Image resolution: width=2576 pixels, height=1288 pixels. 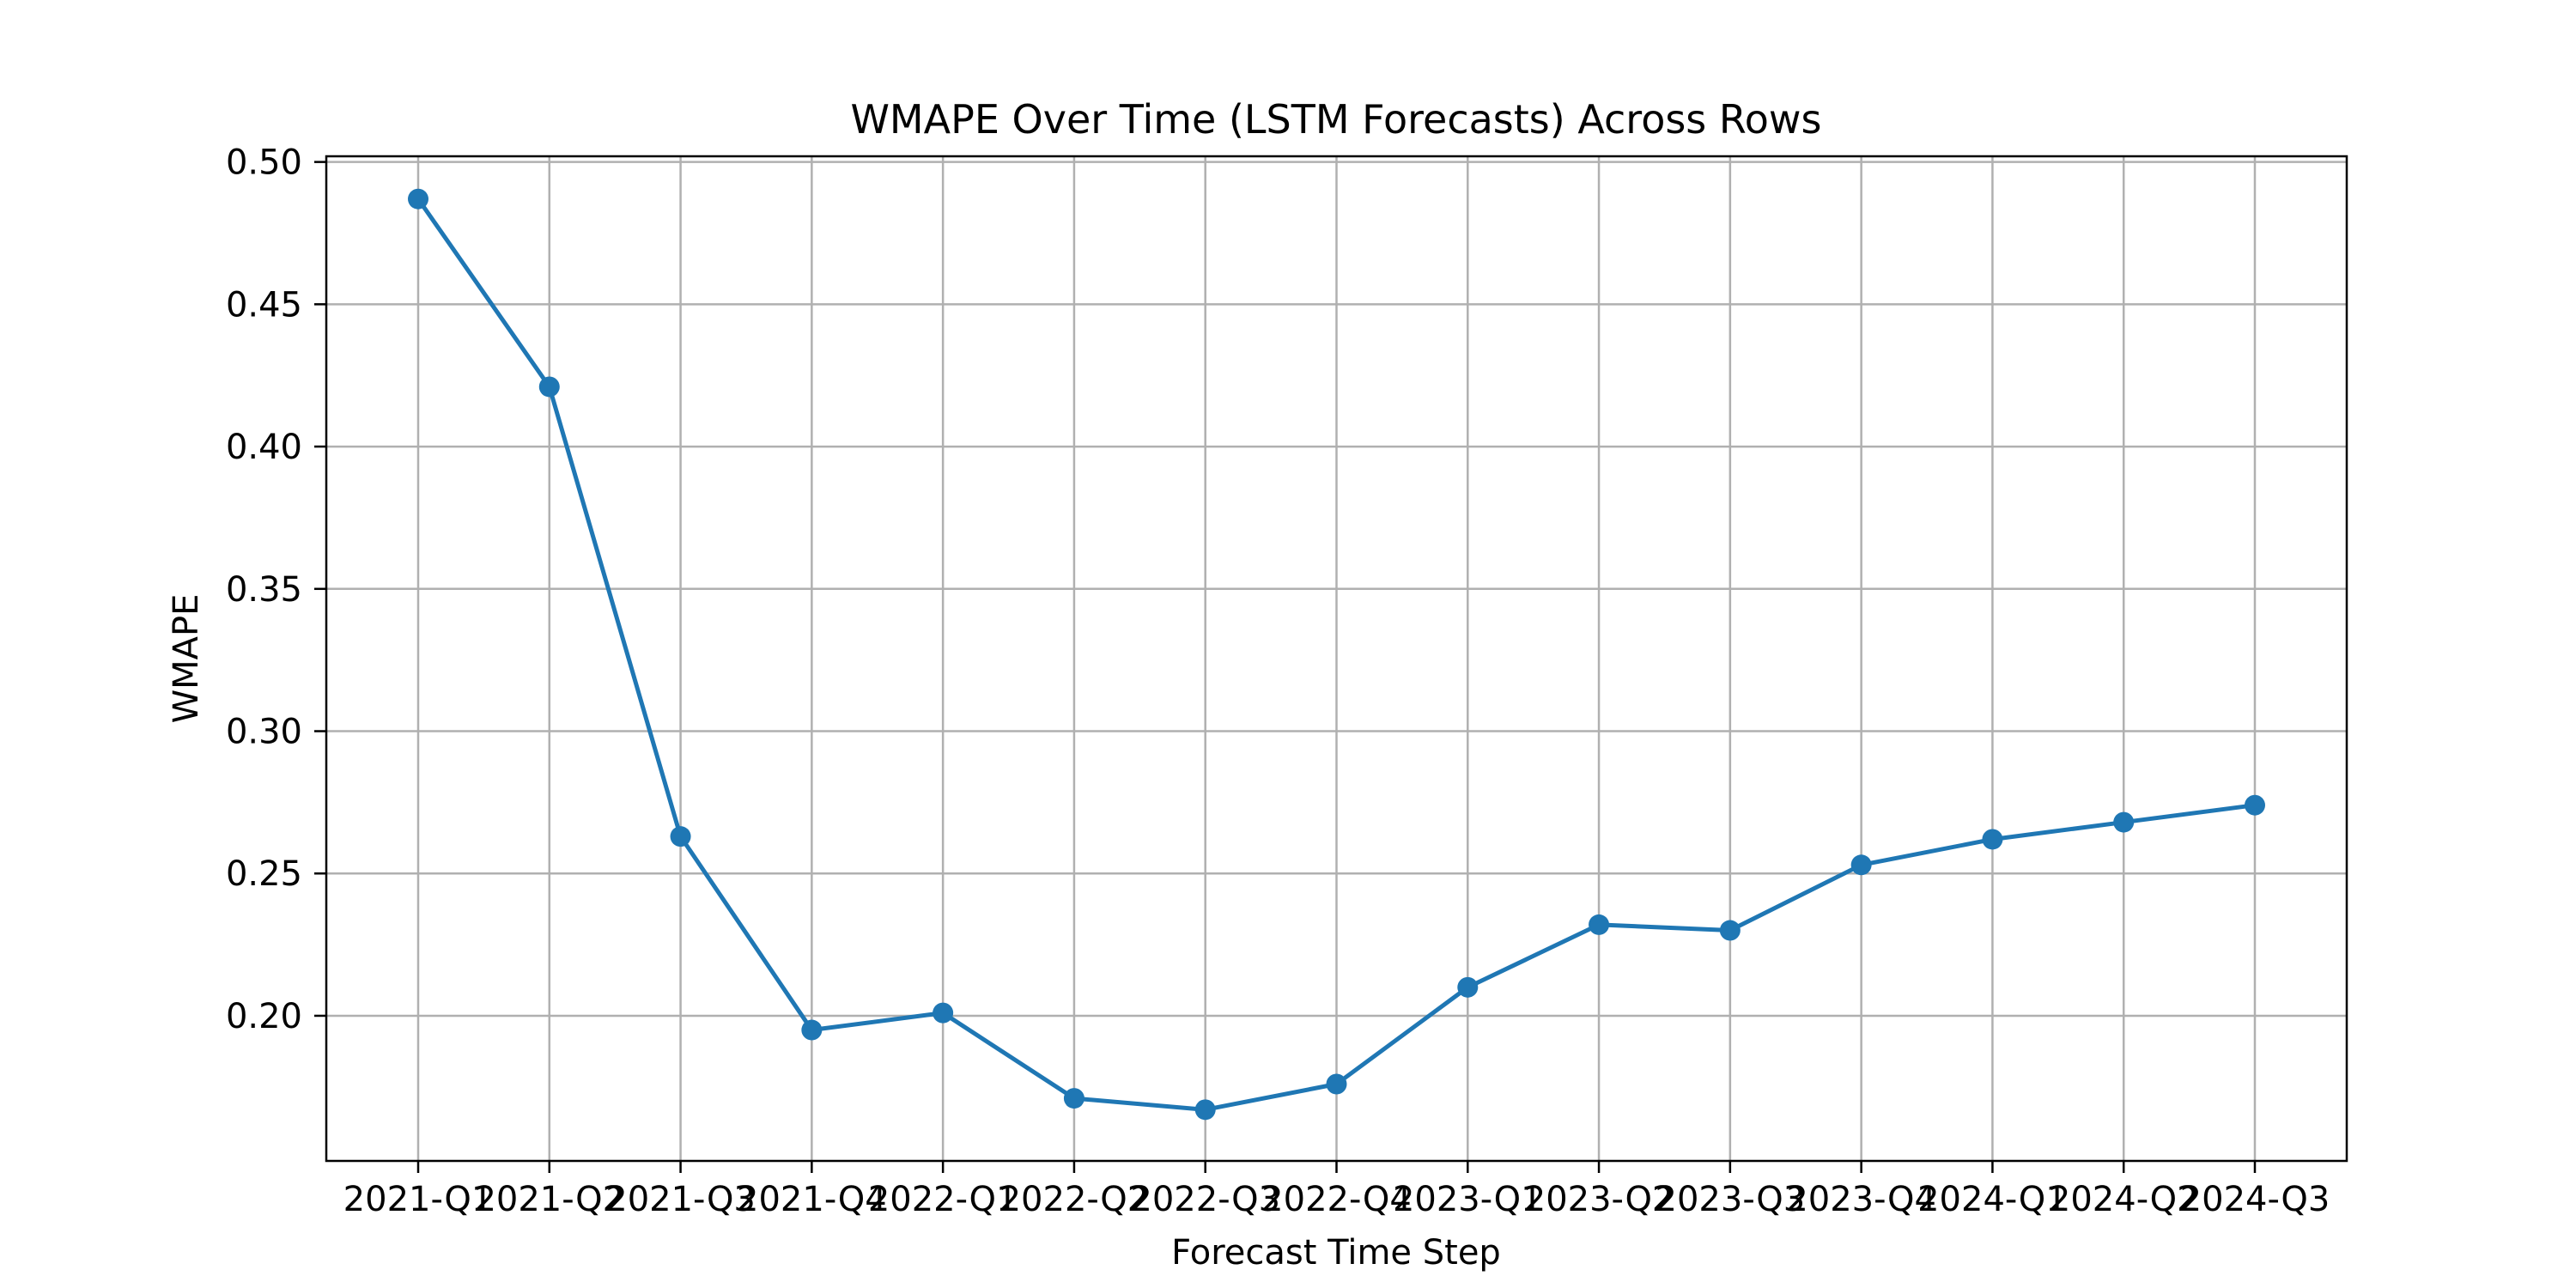 What do you see at coordinates (419, 1199) in the screenshot?
I see `x-tick-label: 2021-Q1` at bounding box center [419, 1199].